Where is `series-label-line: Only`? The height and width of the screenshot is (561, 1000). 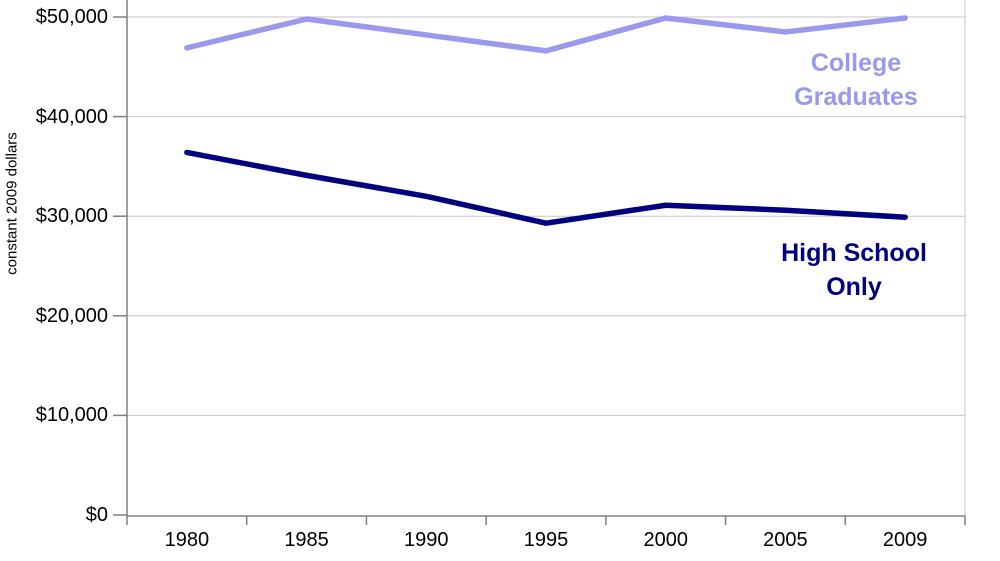 series-label-line: Only is located at coordinates (854, 287).